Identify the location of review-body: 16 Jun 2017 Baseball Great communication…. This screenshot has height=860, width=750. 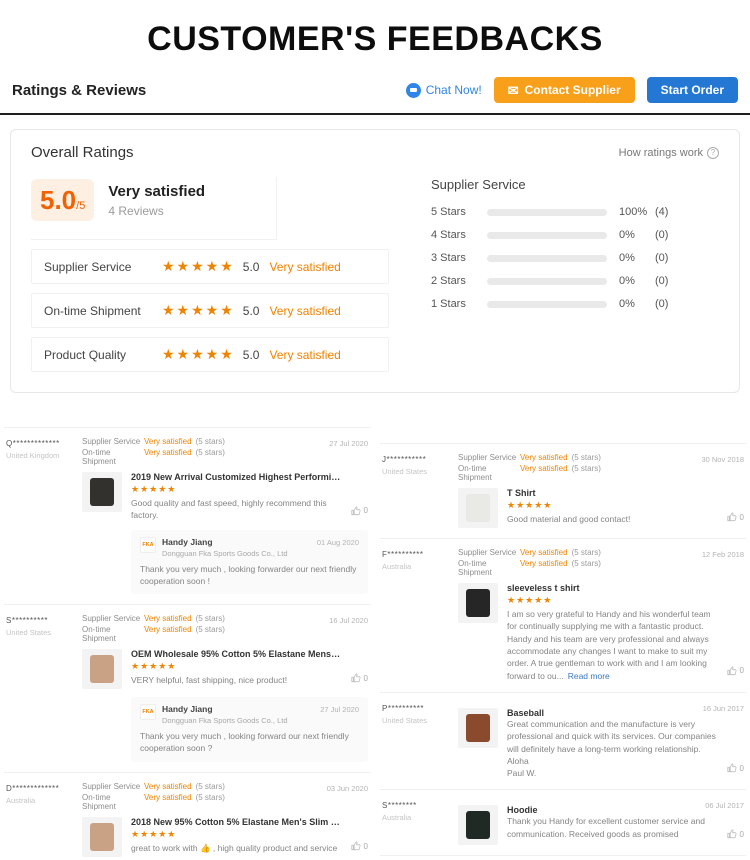
(601, 741).